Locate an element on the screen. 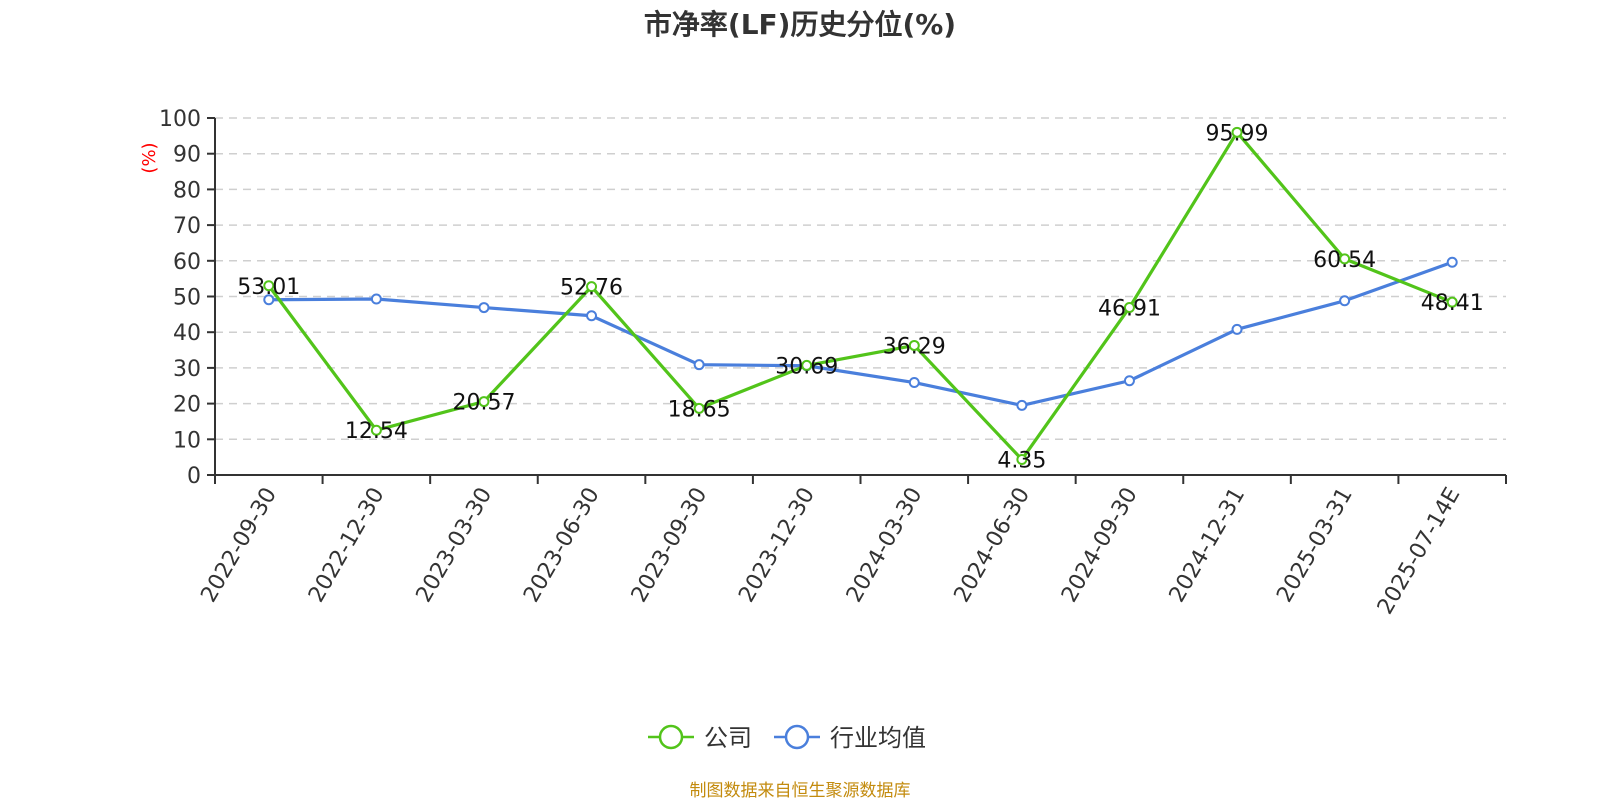 The width and height of the screenshot is (1600, 800). data-label: 46.91 is located at coordinates (1129, 309).